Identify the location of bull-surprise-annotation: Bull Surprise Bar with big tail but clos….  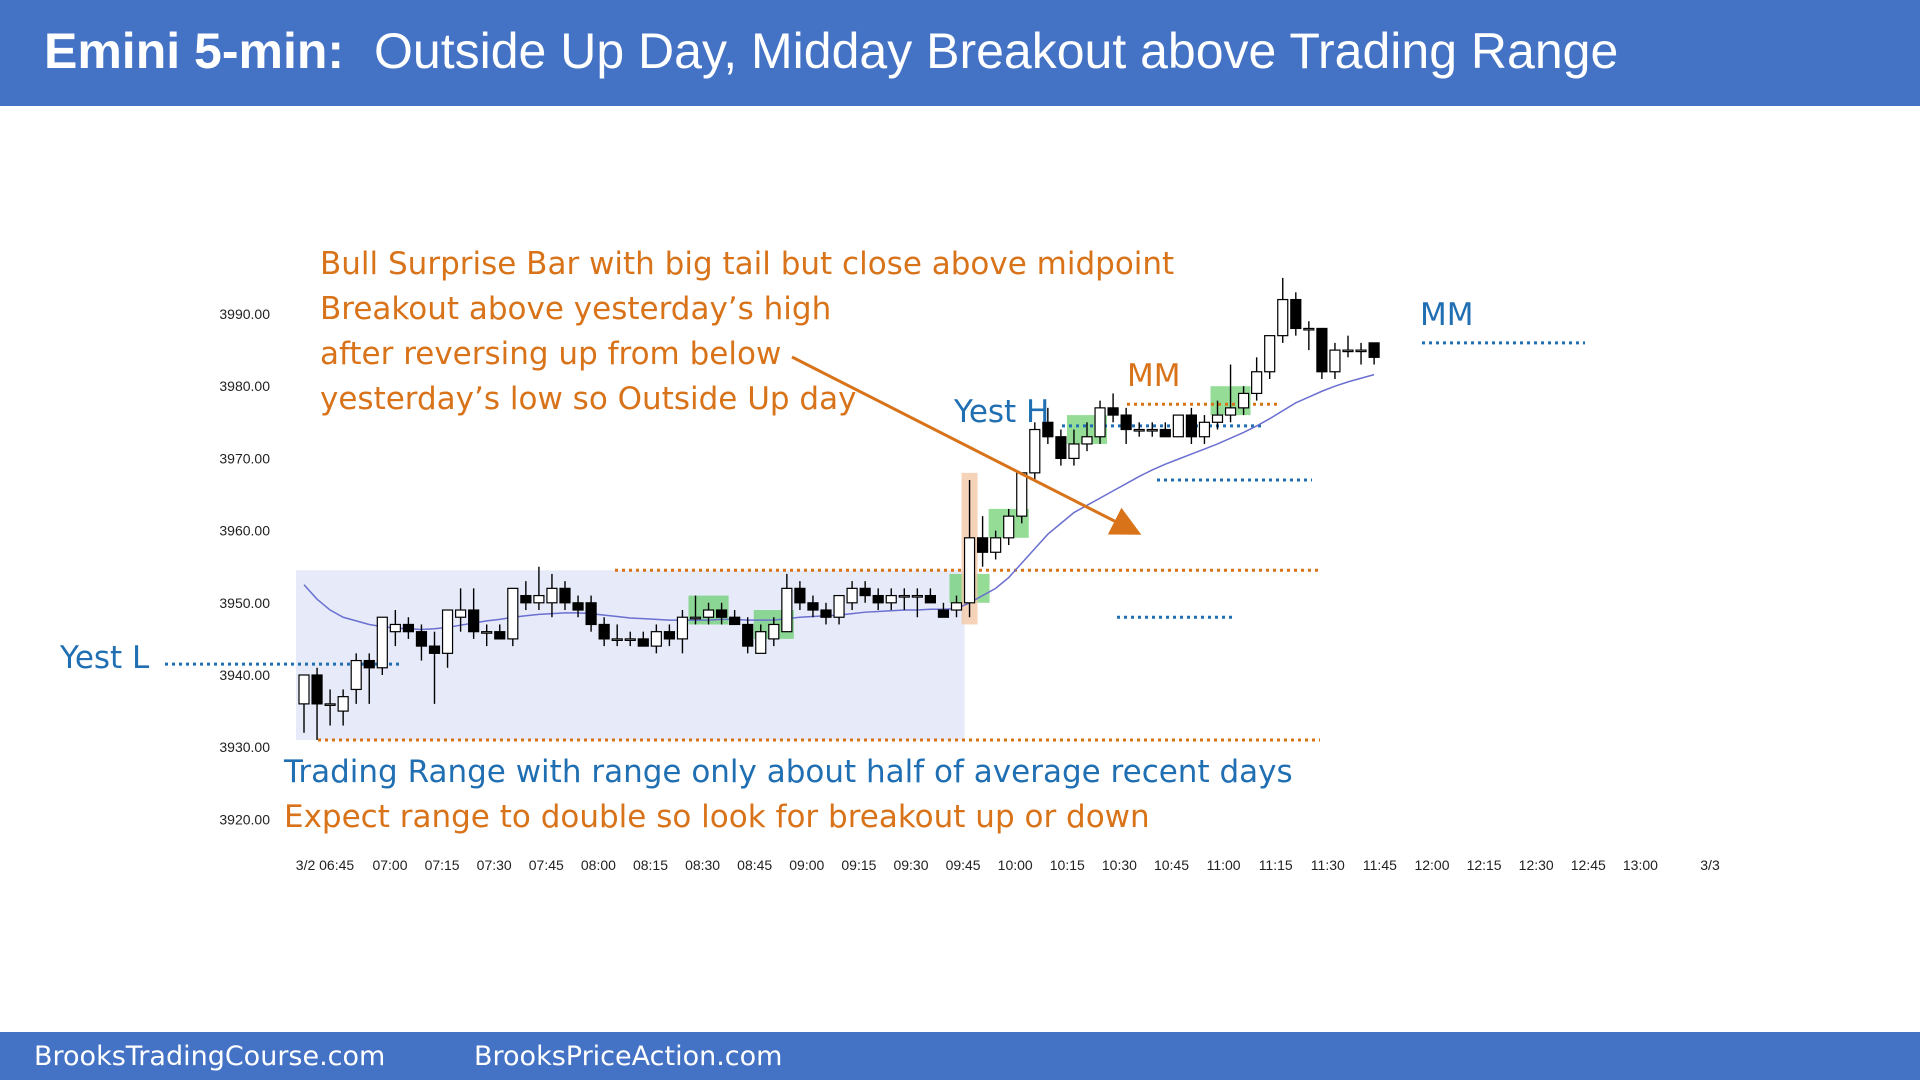
(747, 332).